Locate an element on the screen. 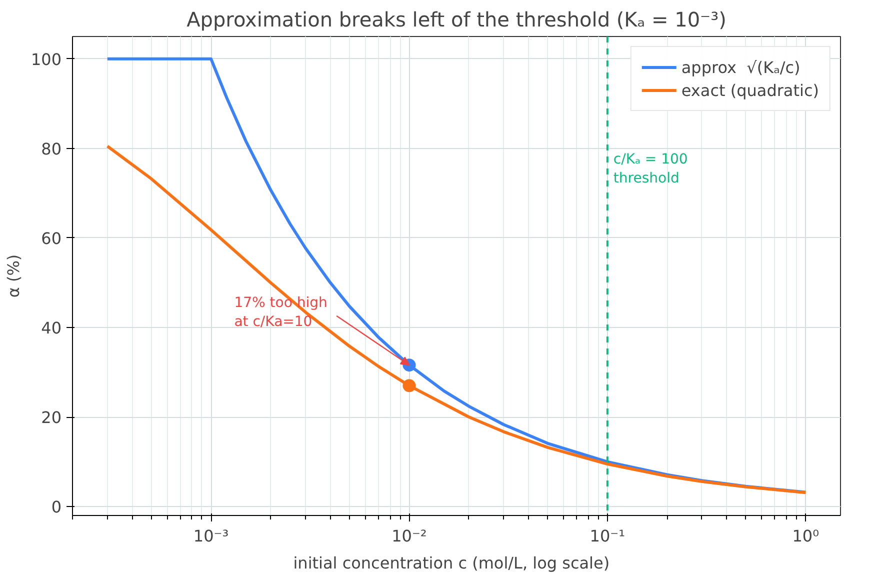 The image size is (872, 585). y-tick-label: 20 is located at coordinates (51, 418).